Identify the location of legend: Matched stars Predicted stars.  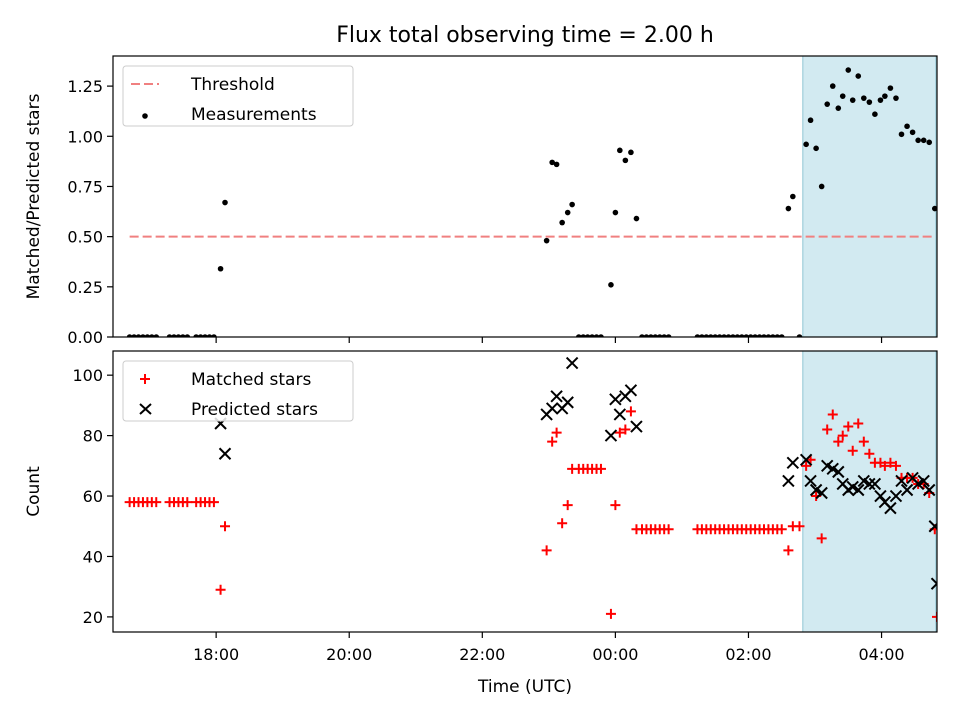
(238, 391).